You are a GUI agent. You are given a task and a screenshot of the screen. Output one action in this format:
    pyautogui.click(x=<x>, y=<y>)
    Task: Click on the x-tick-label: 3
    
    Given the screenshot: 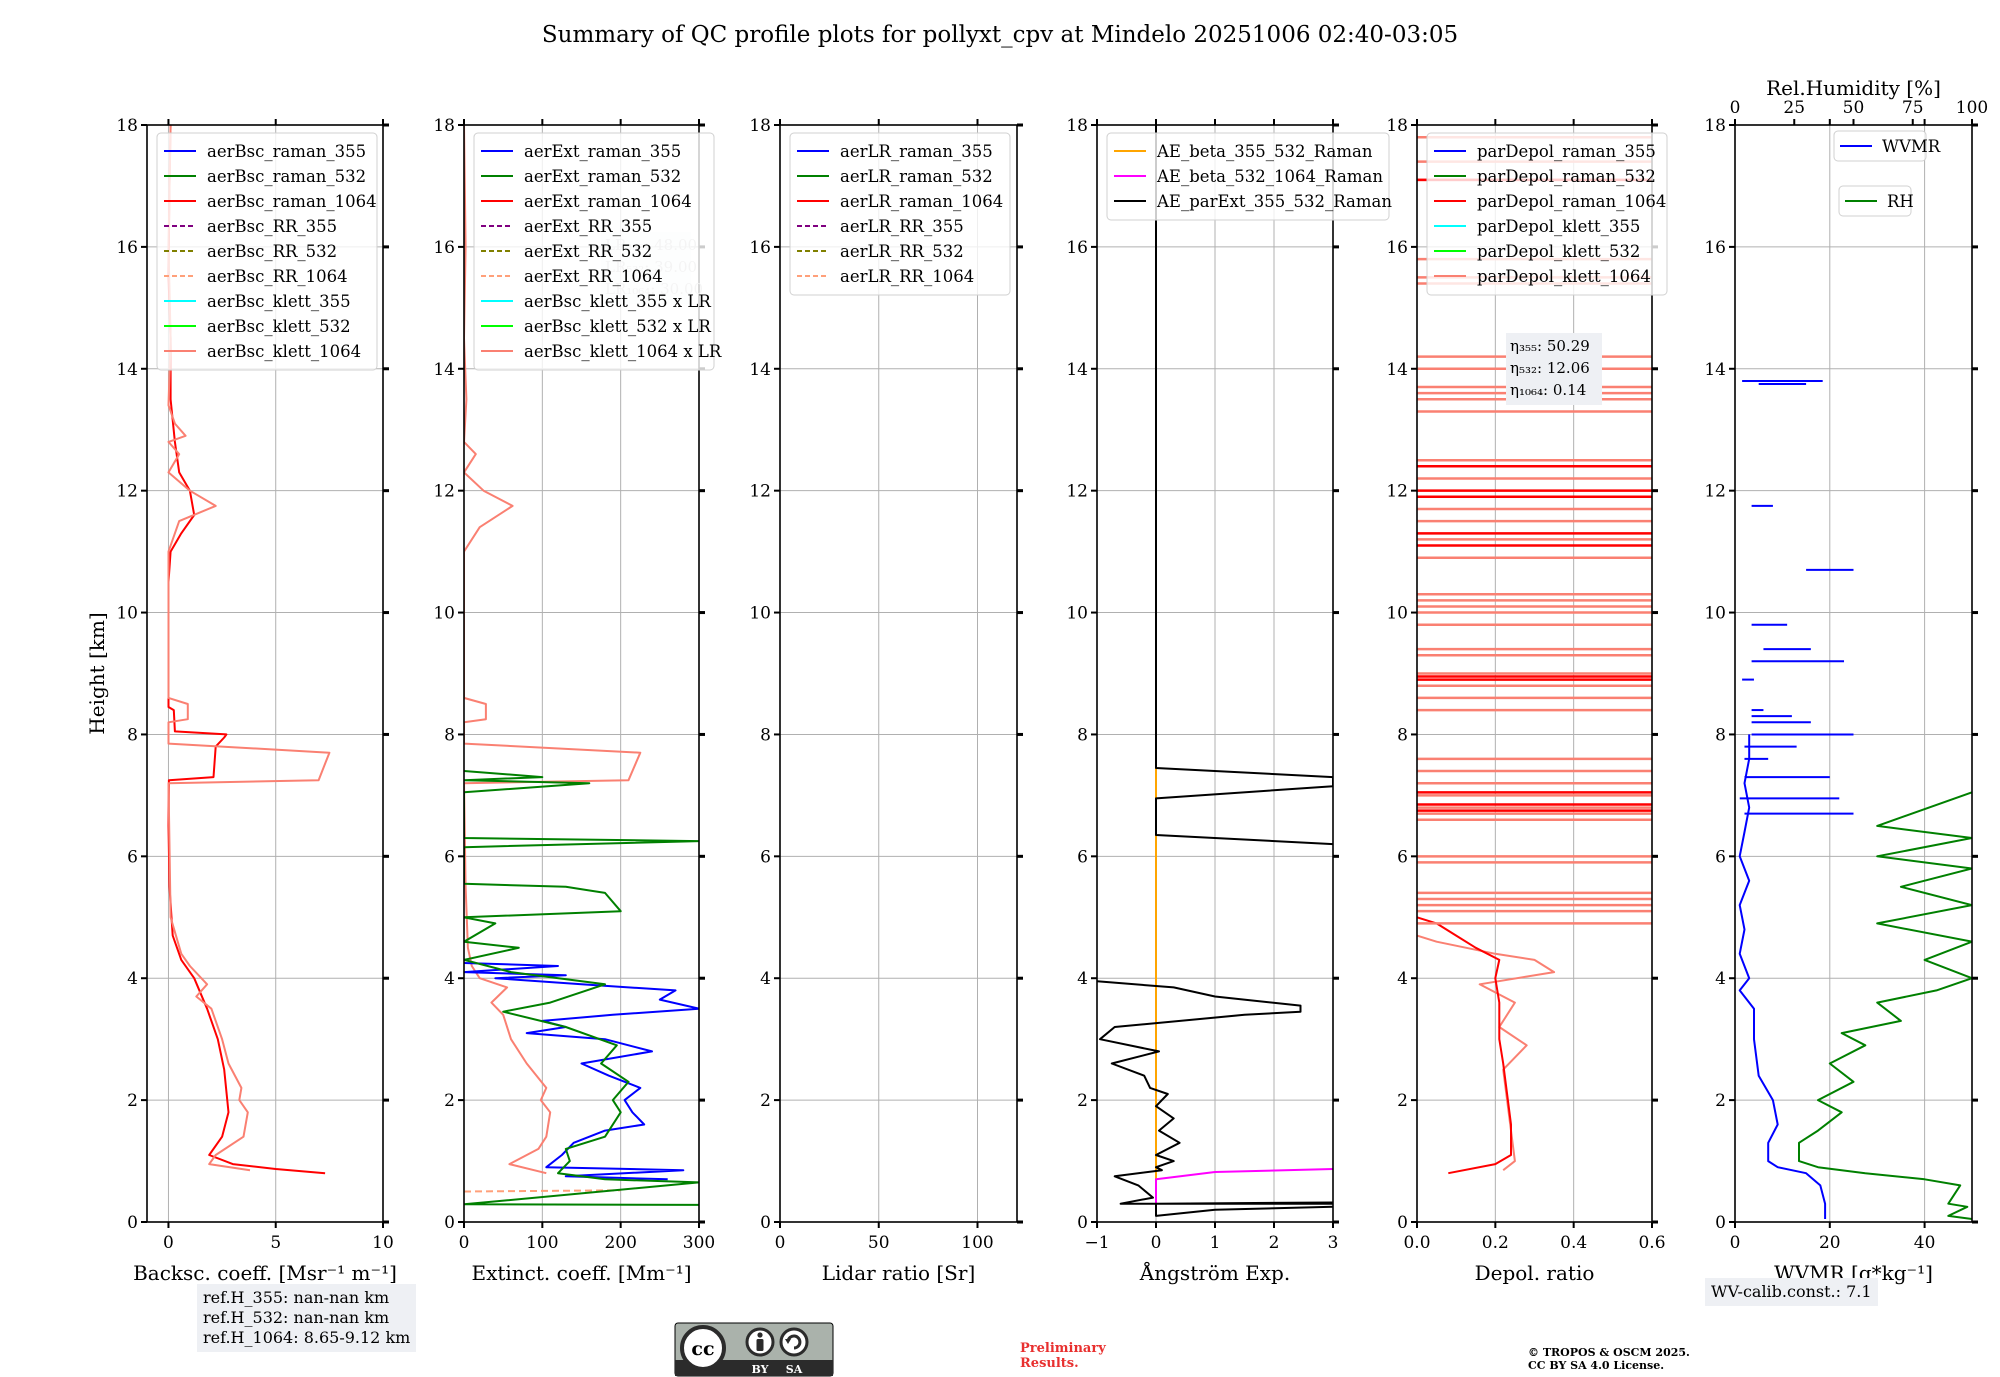 What is the action you would take?
    pyautogui.click(x=1333, y=1243)
    